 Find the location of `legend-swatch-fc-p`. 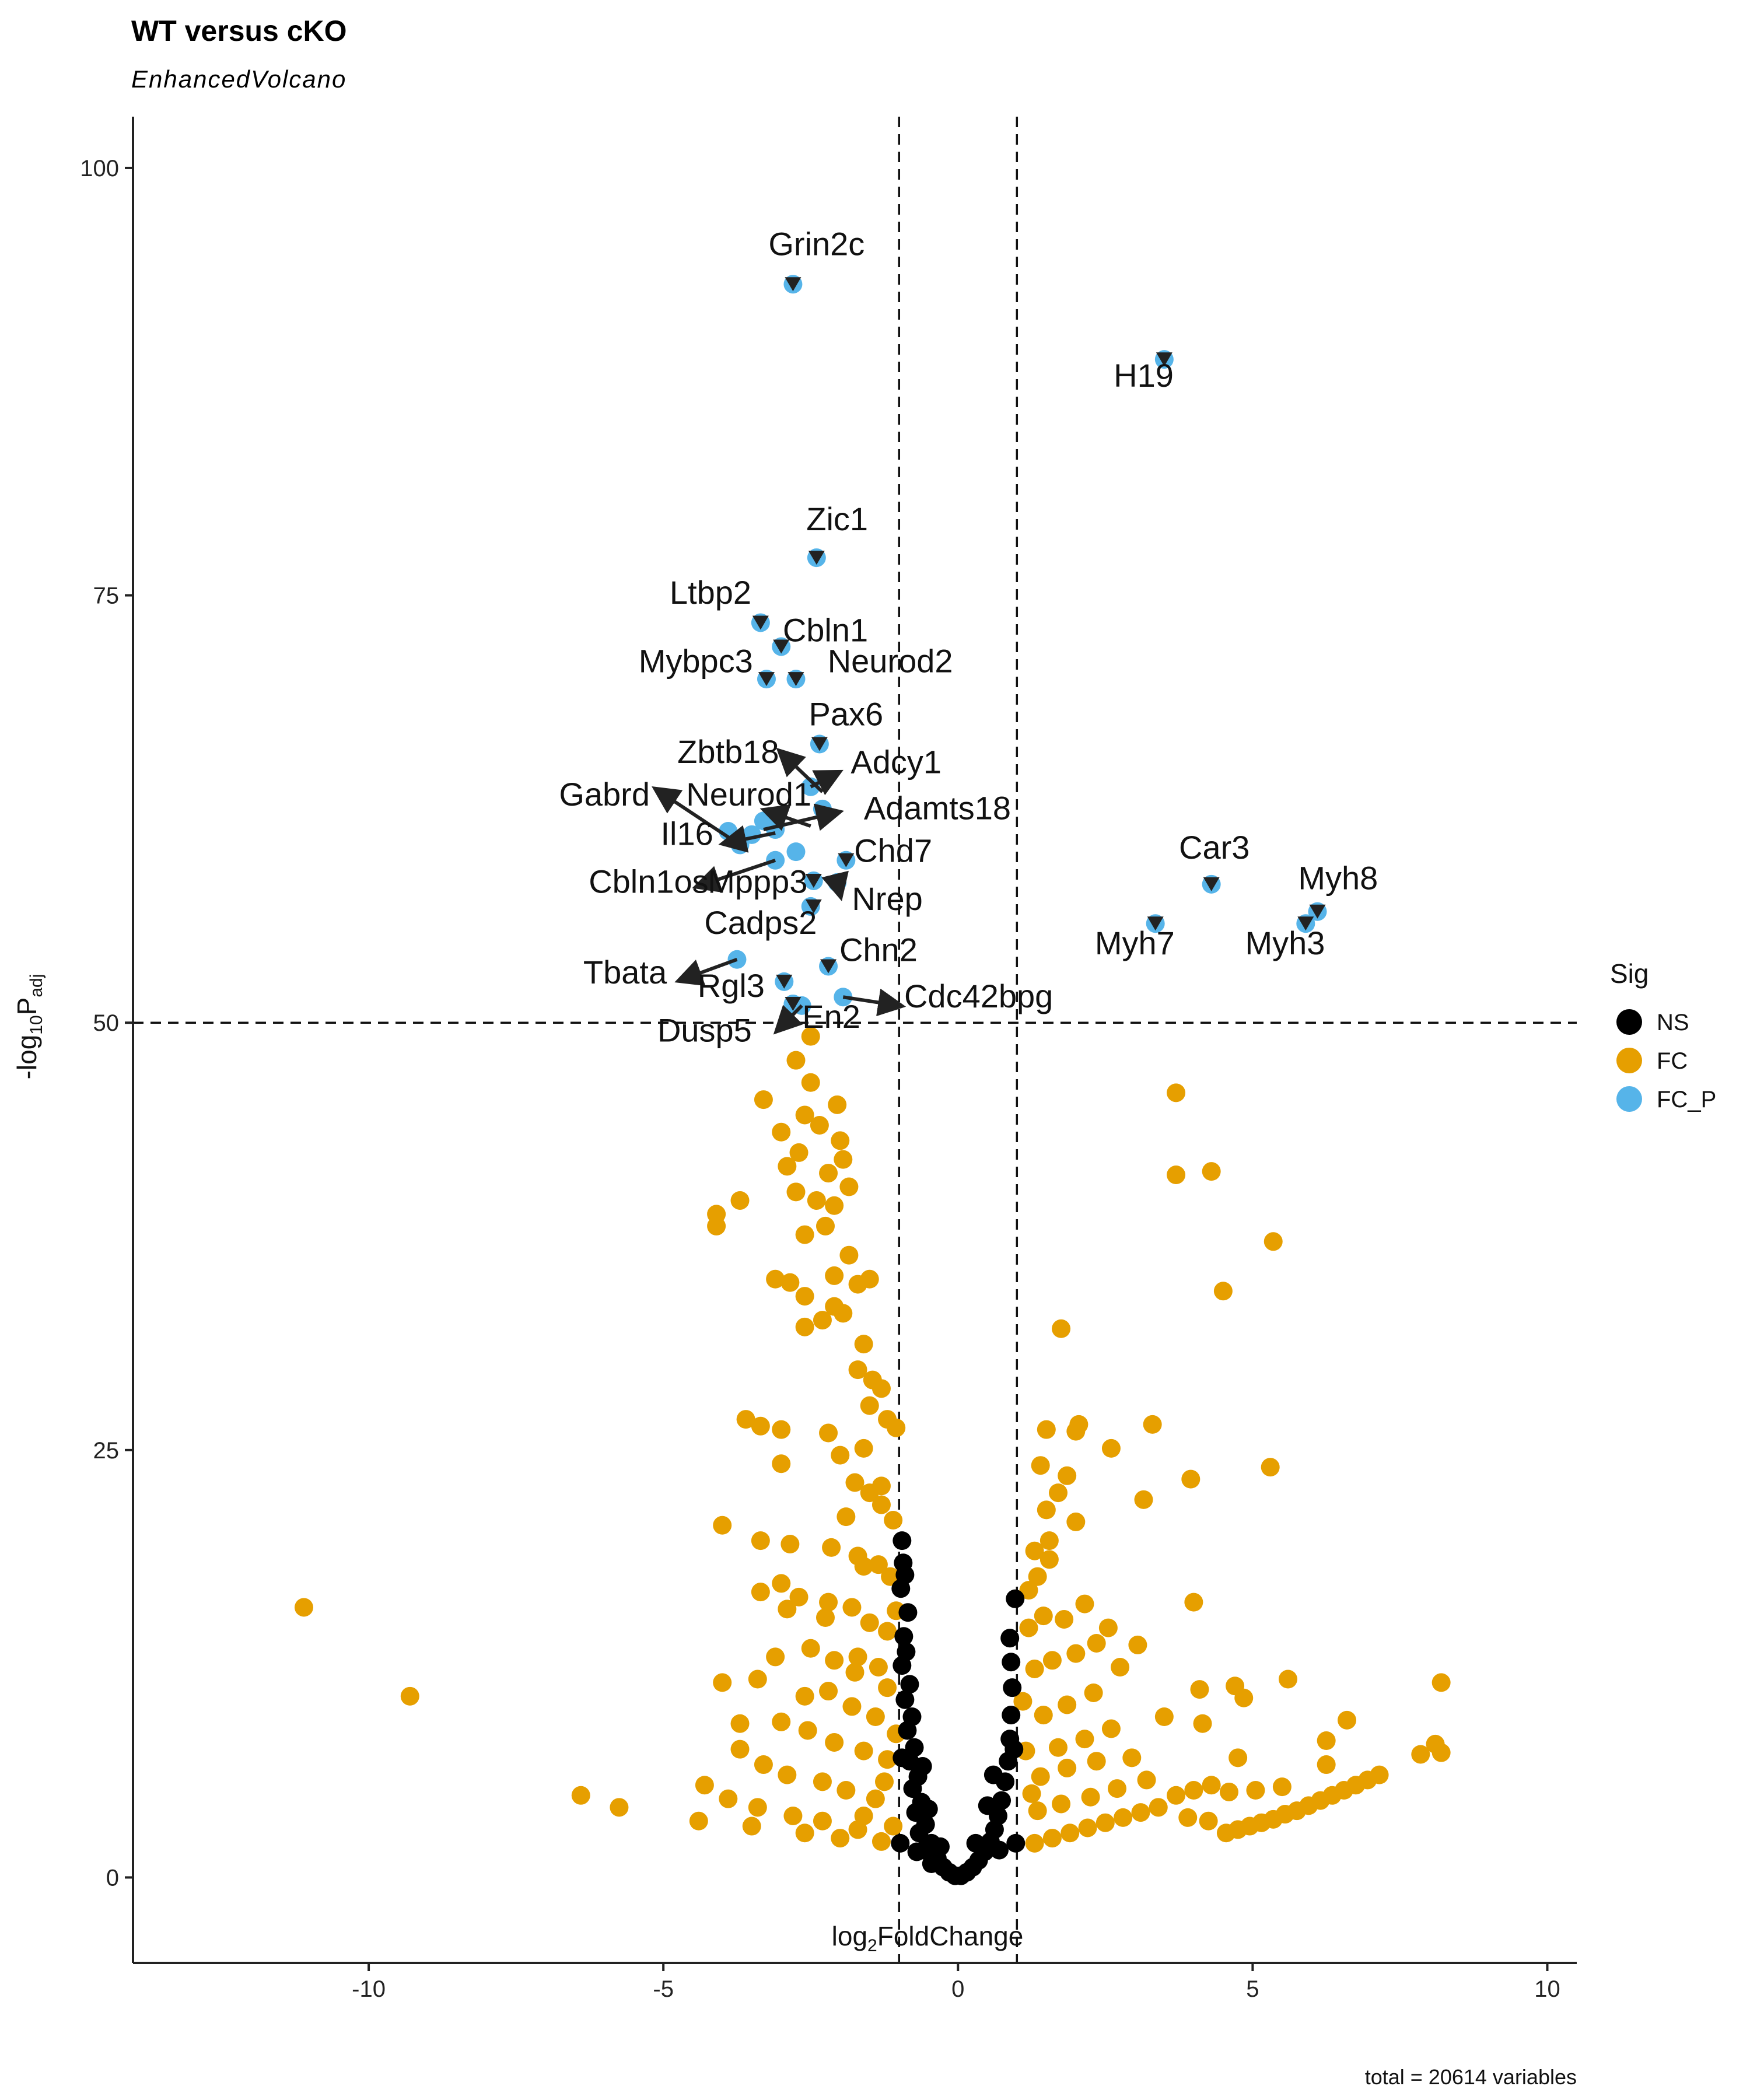

legend-swatch-fc-p is located at coordinates (1629, 1099).